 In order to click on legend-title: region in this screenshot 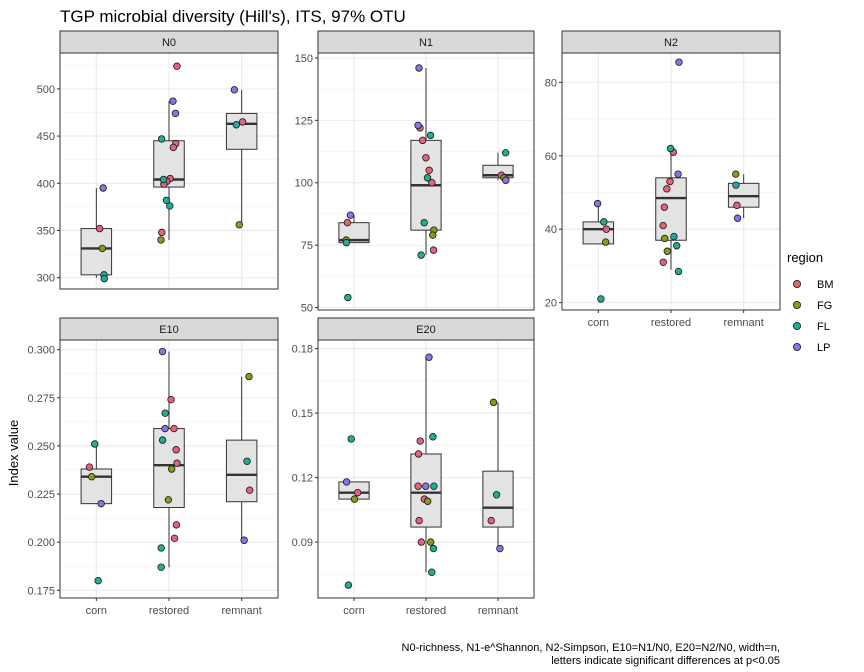, I will do `click(805, 257)`.